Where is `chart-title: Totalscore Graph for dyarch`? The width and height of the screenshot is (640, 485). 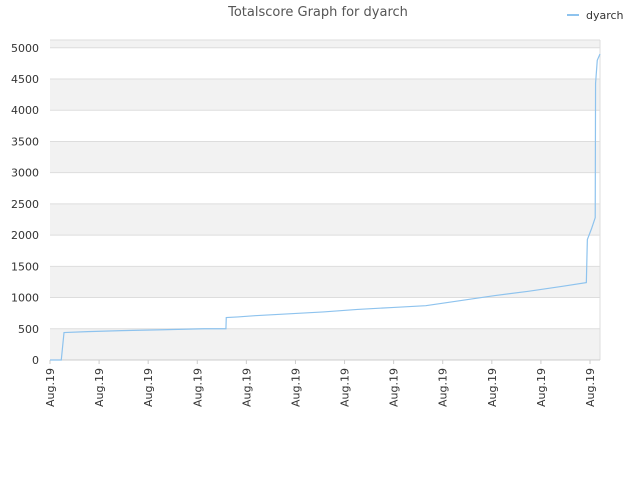 chart-title: Totalscore Graph for dyarch is located at coordinates (317, 12).